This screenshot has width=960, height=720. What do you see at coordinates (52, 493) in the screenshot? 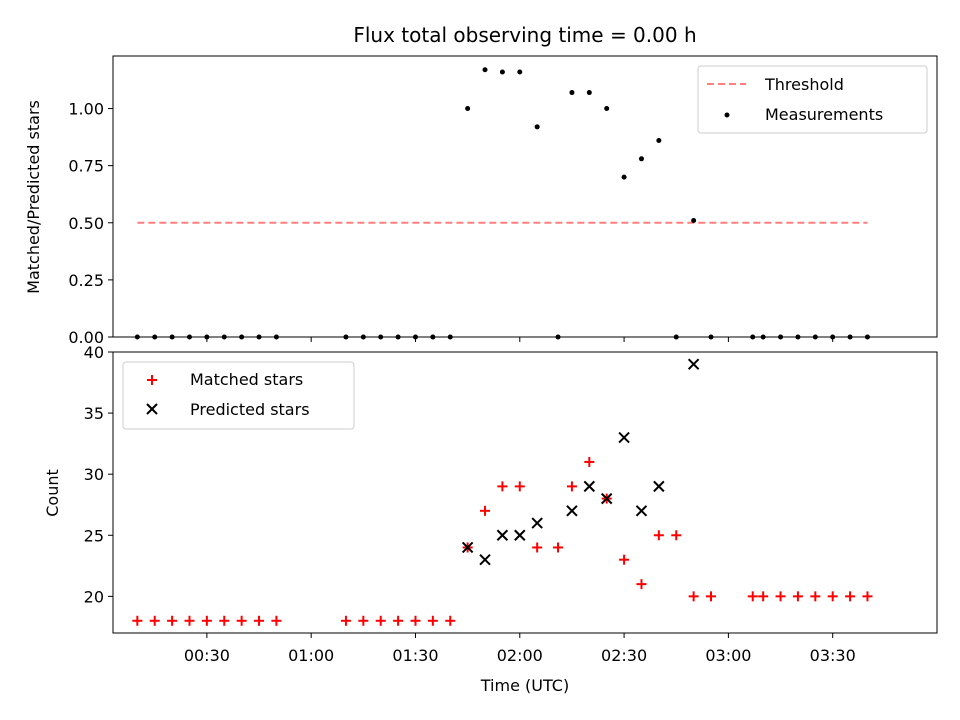
I see `bottom-y-axis-label: Count` at bounding box center [52, 493].